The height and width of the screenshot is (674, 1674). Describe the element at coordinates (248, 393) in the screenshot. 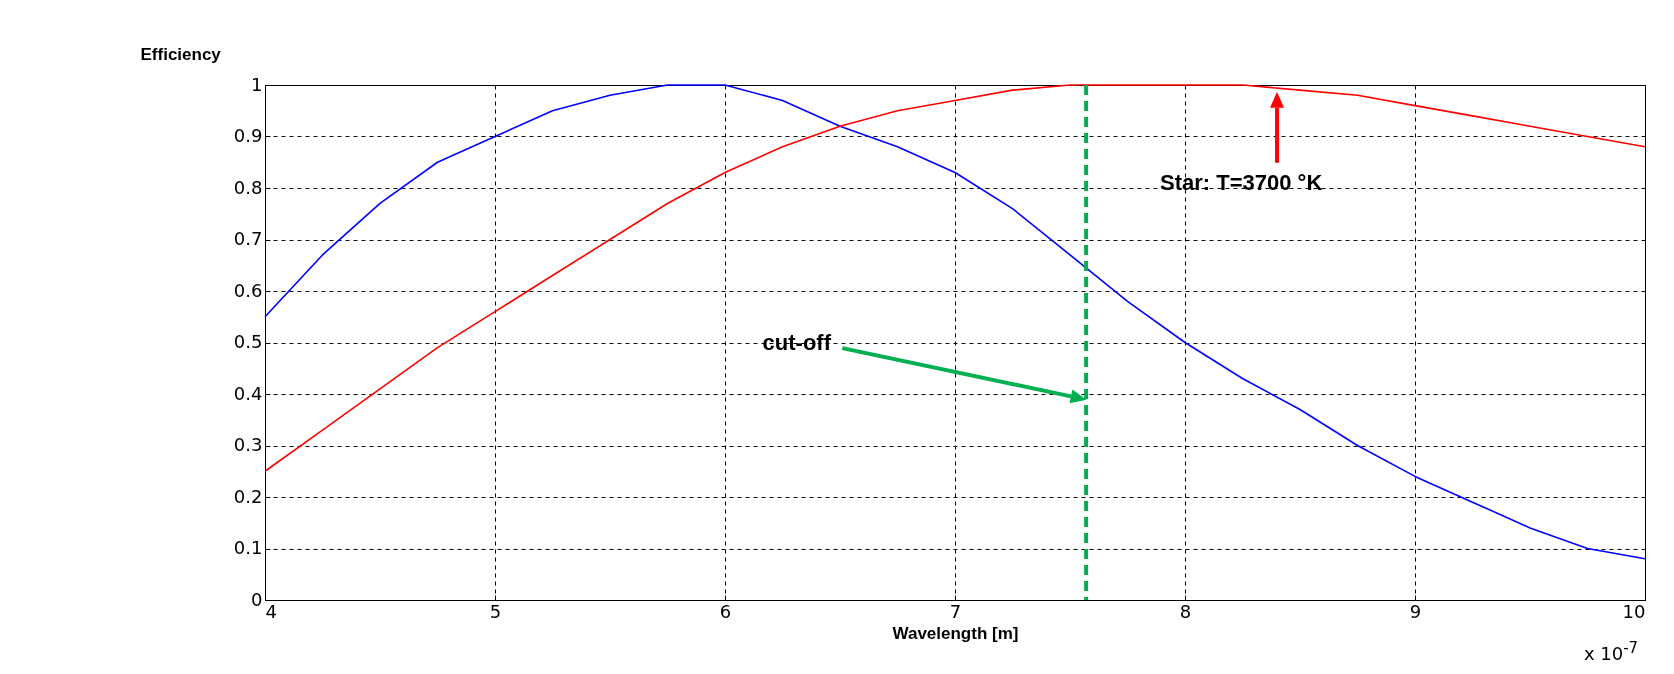

I see `y-tick-label: 0.4` at that location.